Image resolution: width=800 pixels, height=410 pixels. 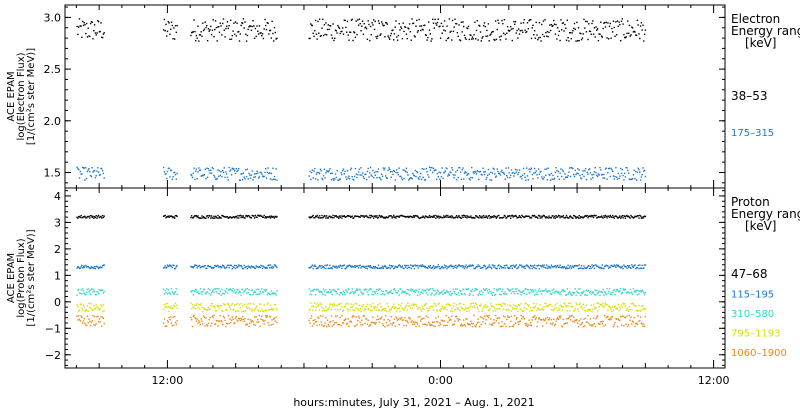 I want to click on proton-legend-entry: 115–195, so click(x=752, y=295).